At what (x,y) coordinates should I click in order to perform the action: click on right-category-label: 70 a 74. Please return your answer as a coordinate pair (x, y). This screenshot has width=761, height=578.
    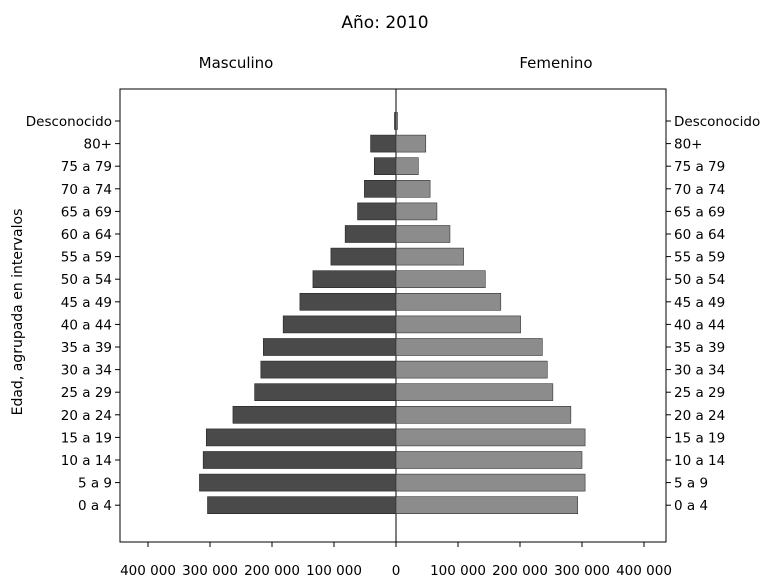
    Looking at the image, I should click on (699, 190).